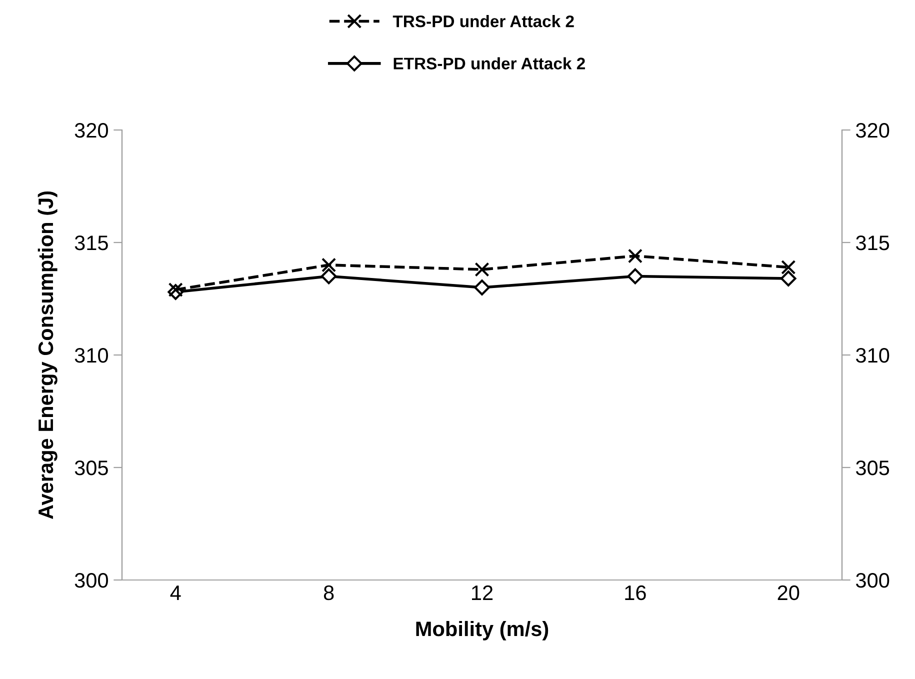 Image resolution: width=915 pixels, height=679 pixels. I want to click on y-tick-label: 320, so click(91, 130).